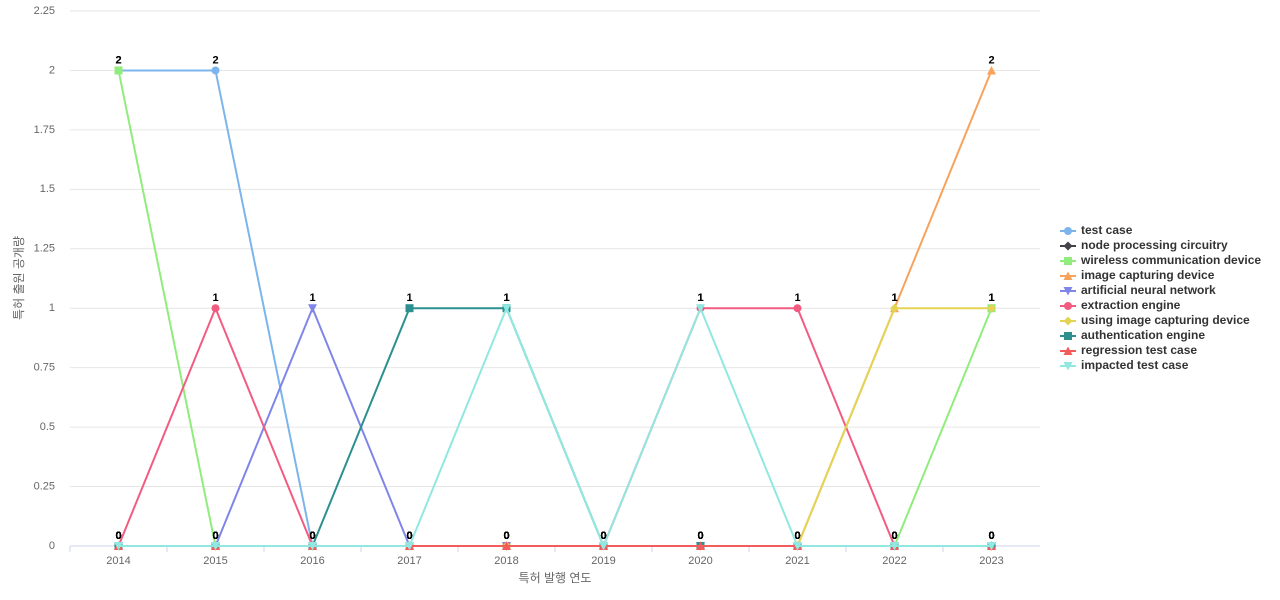  Describe the element at coordinates (44, 368) in the screenshot. I see `y-tick-label: 0.75` at that location.